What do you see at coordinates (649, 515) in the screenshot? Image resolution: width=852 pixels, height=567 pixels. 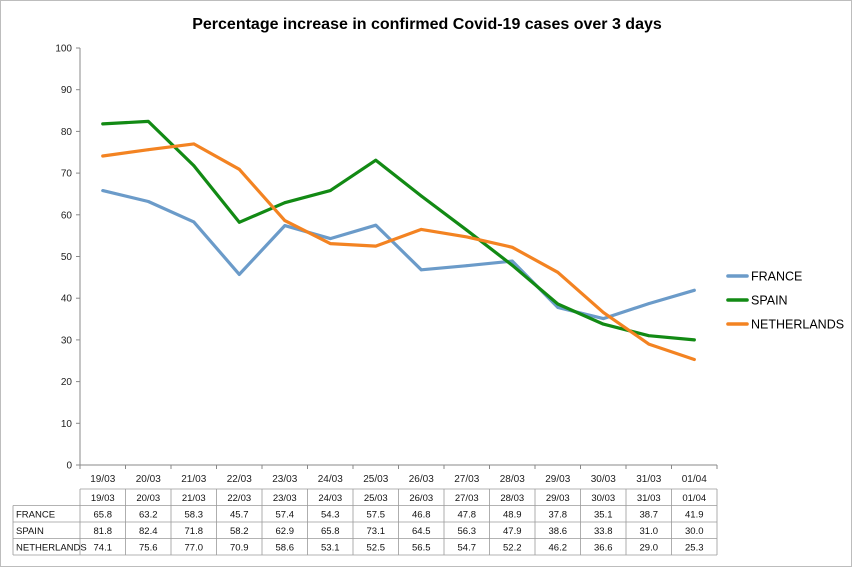 I see `table-cell: 38.7` at bounding box center [649, 515].